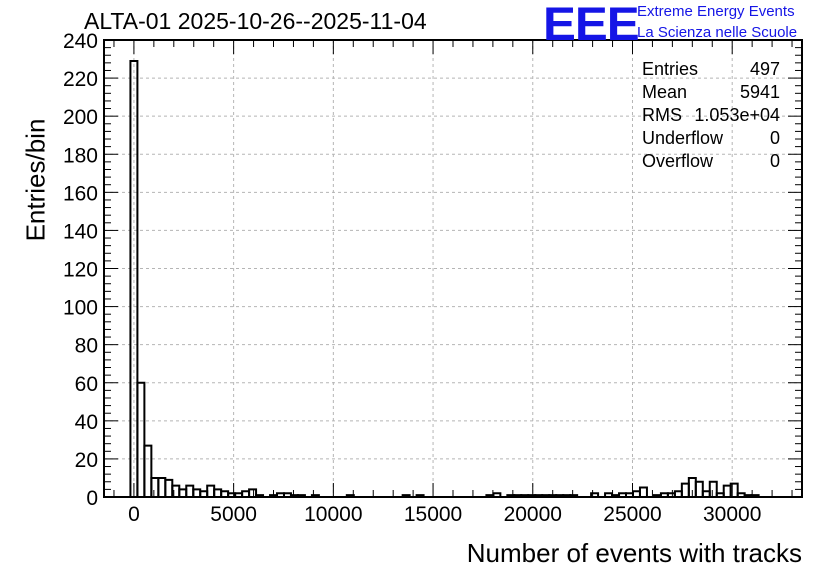  Describe the element at coordinates (80, 79) in the screenshot. I see `y-tick-label: 220` at that location.